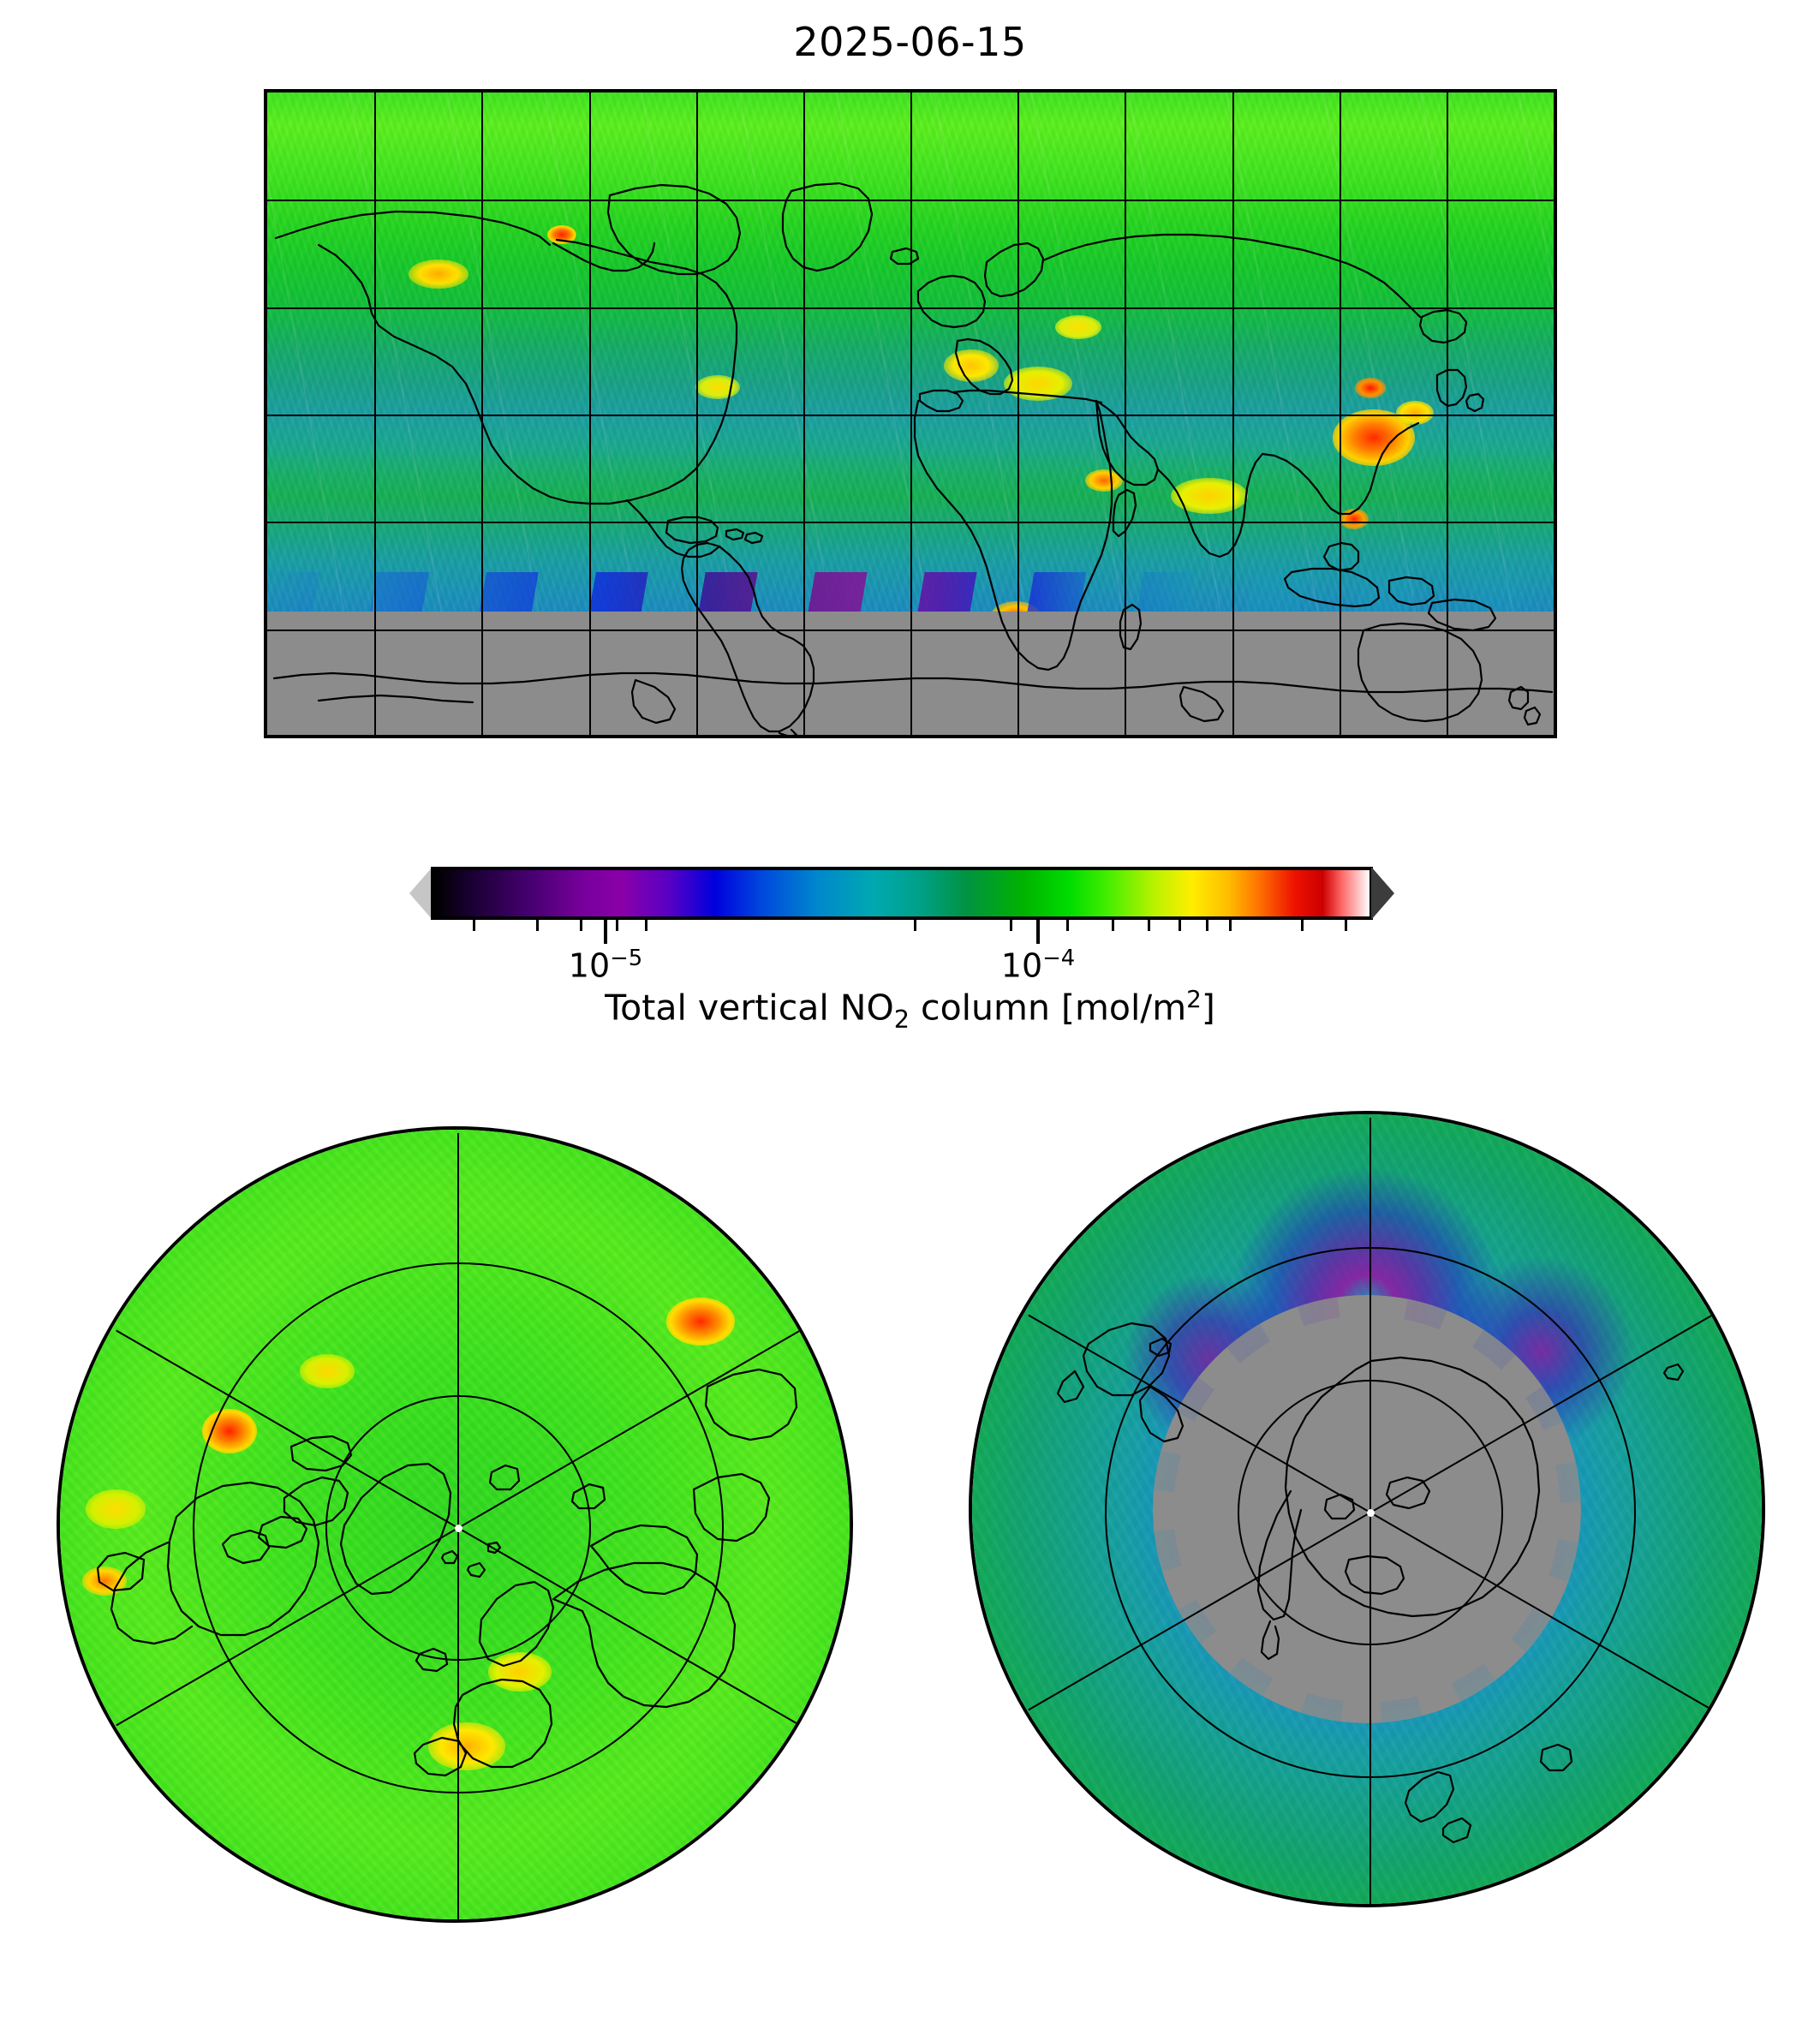 Image resolution: width=1820 pixels, height=2023 pixels. Describe the element at coordinates (421, 893) in the screenshot. I see `colorbar-under-arrow` at that location.